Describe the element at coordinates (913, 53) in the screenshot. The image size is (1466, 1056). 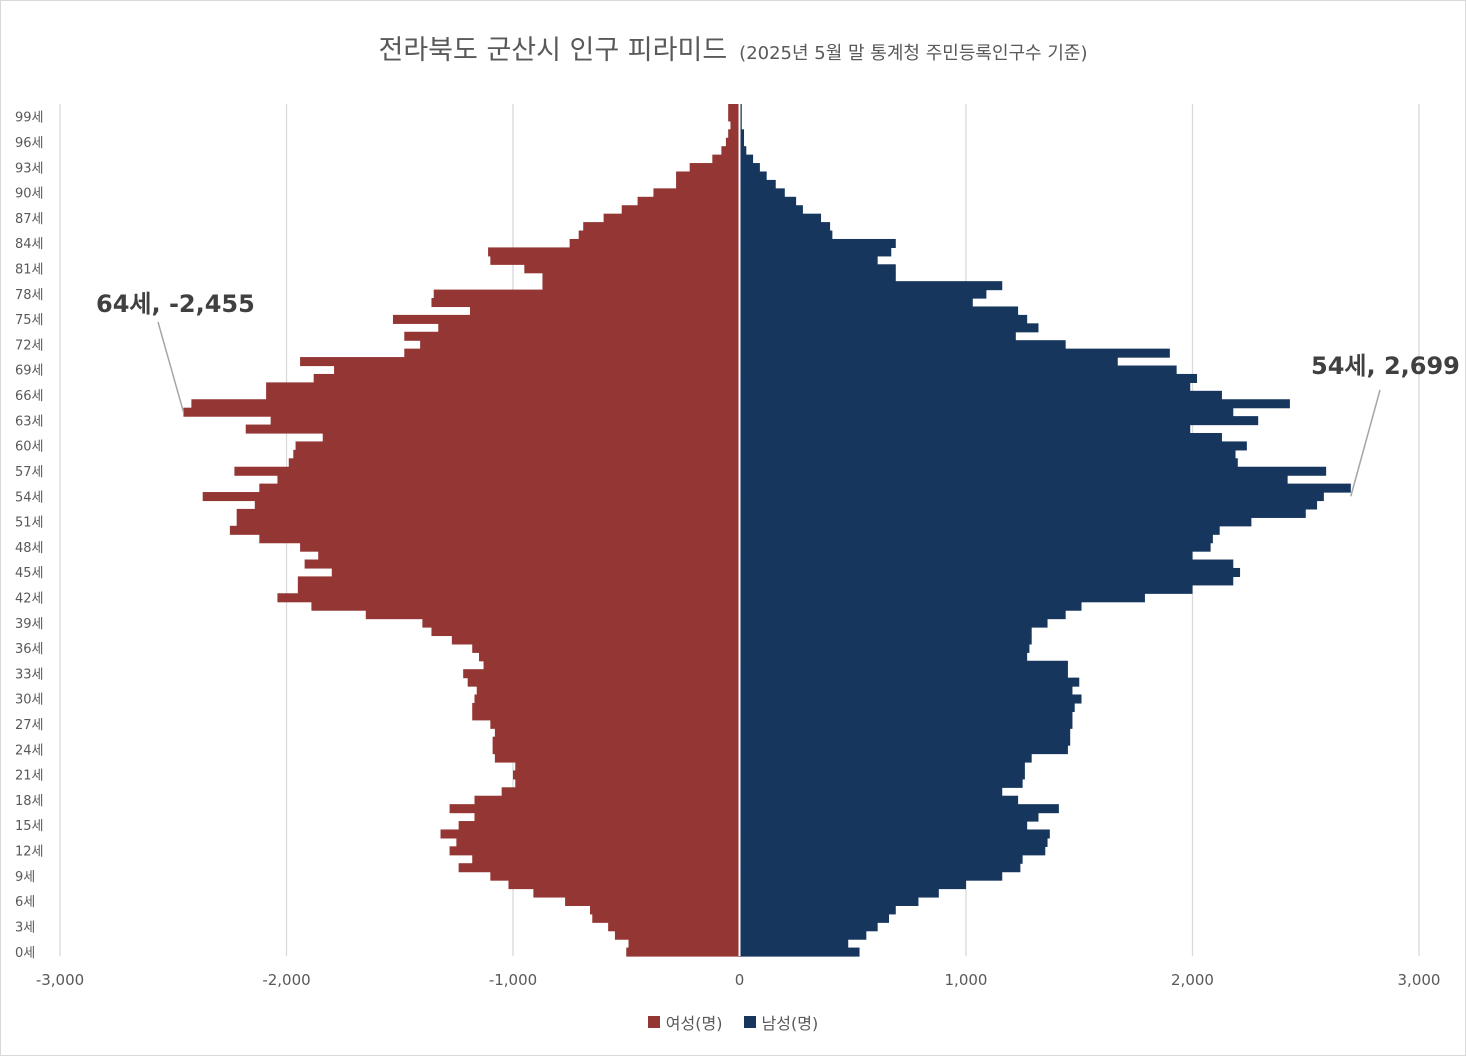
I see `chart-subtitle: (2025년 5월 말 통계청 주민등록인구수 기준)` at that location.